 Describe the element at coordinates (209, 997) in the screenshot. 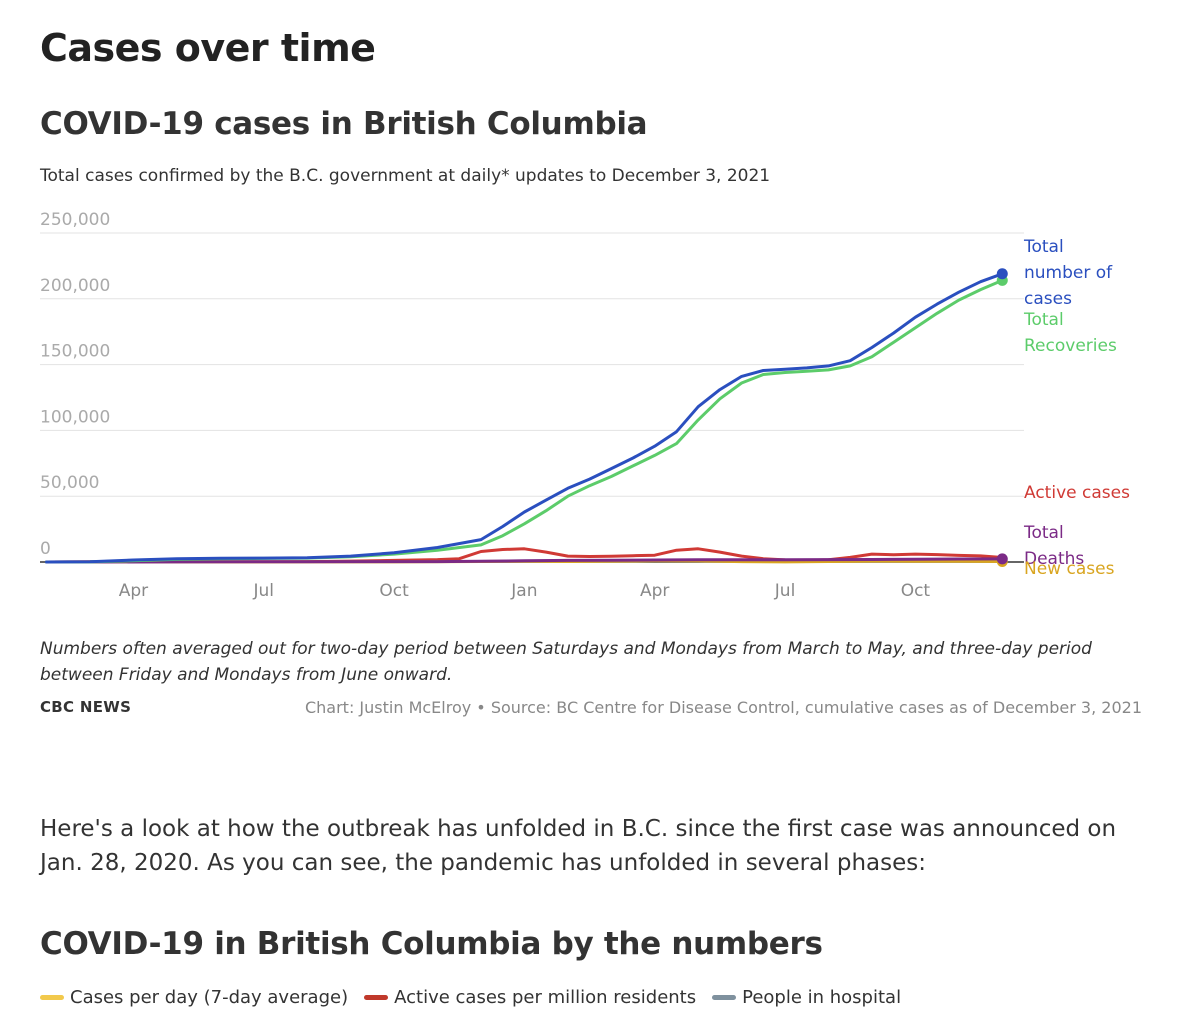

I see `legend-label: Cases per day (7-day average)` at that location.